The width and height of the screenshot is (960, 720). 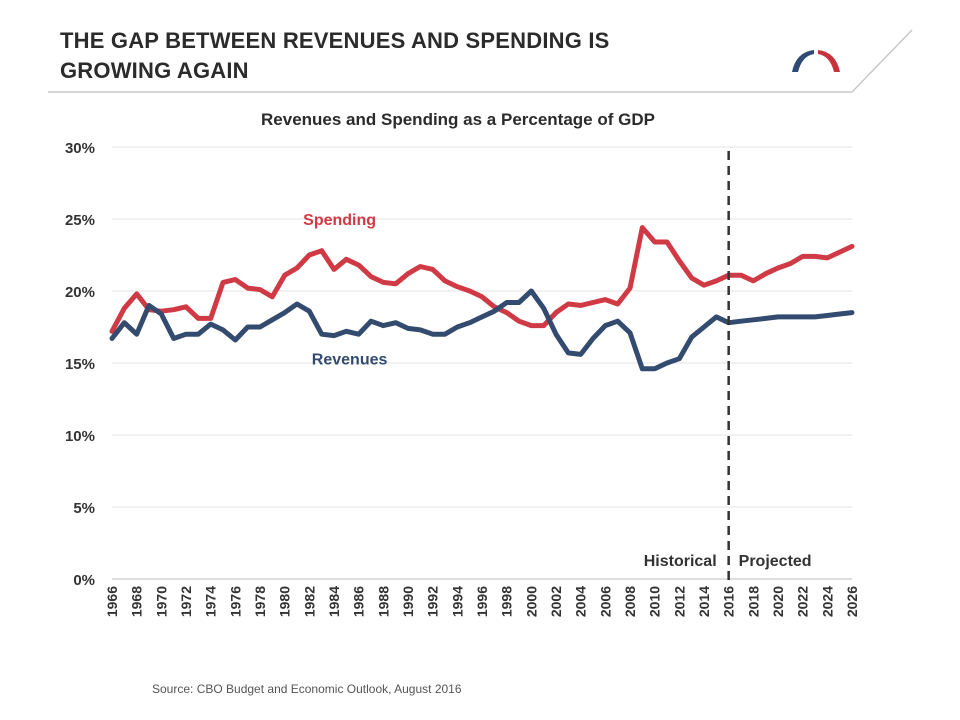 What do you see at coordinates (816, 61) in the screenshot?
I see `brand-logo-icon` at bounding box center [816, 61].